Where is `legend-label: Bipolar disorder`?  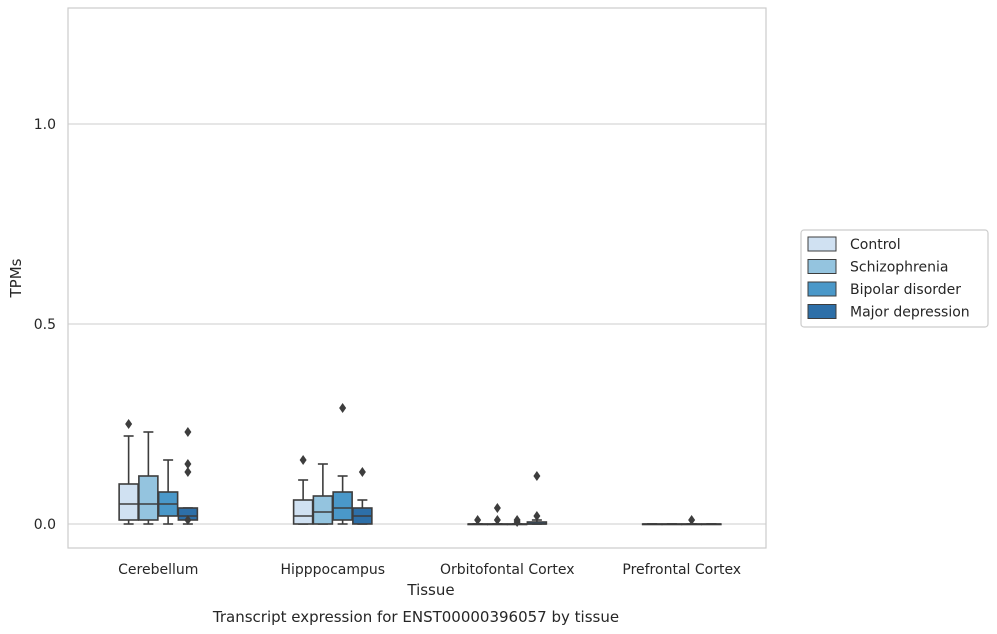
legend-label: Bipolar disorder is located at coordinates (905, 290).